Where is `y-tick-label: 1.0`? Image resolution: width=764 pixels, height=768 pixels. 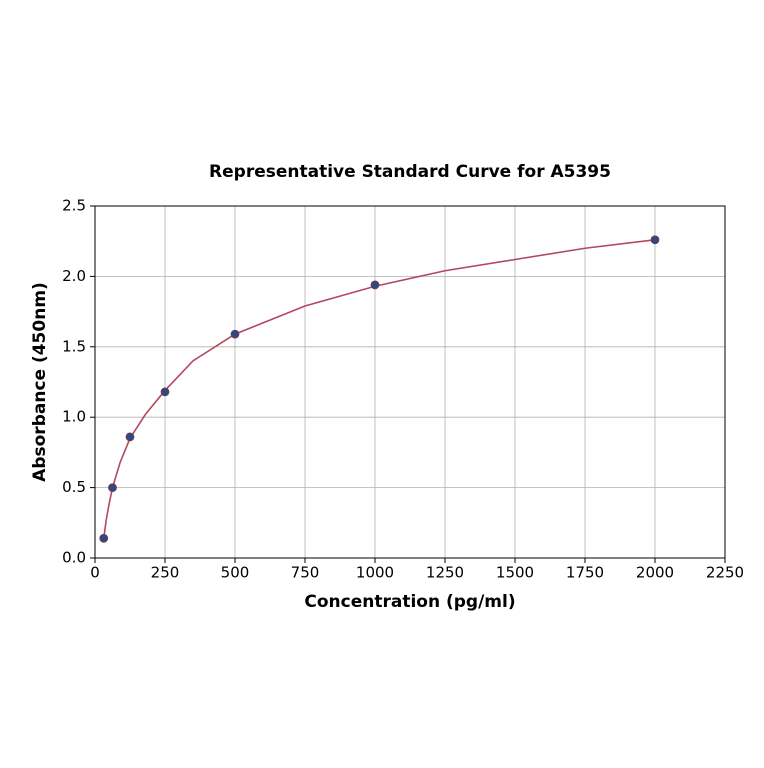
y-tick-label: 1.0 is located at coordinates (74, 417).